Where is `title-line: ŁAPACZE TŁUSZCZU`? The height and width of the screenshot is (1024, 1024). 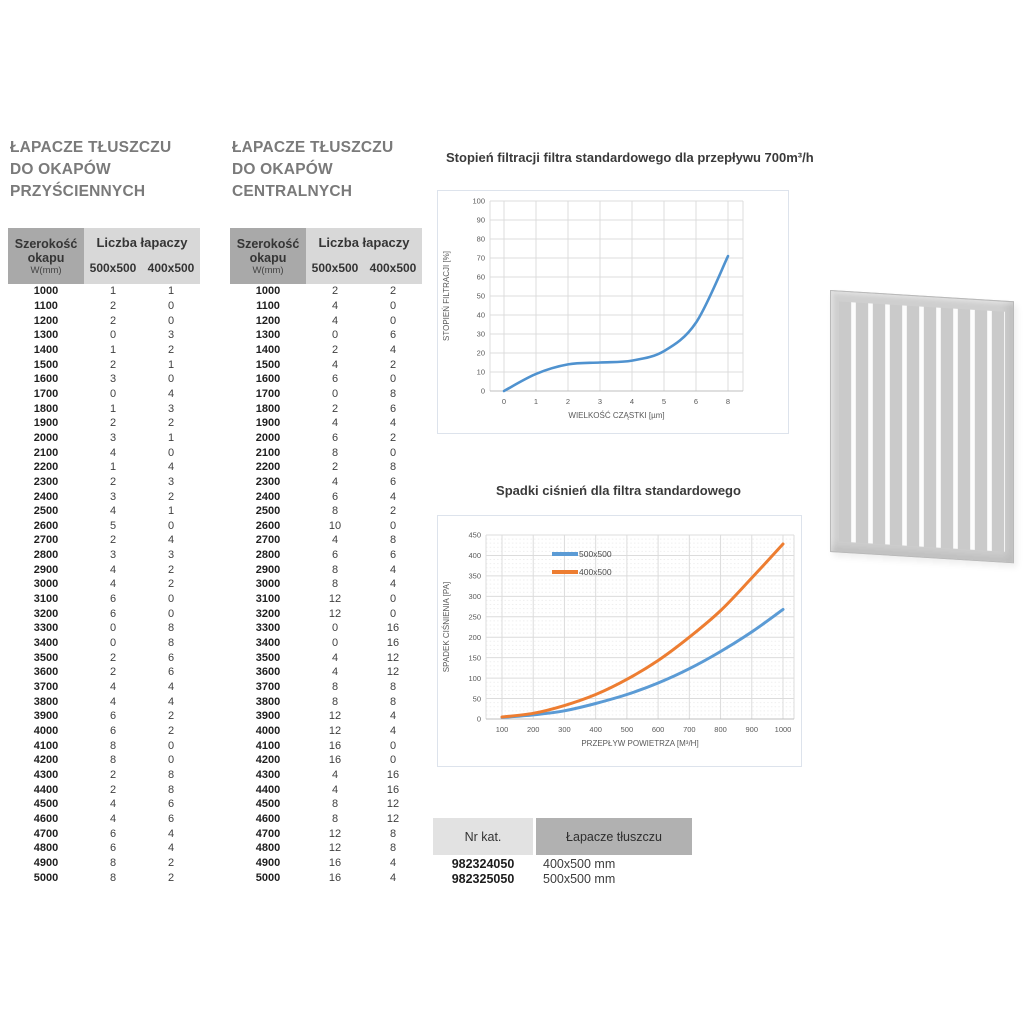
title-line: ŁAPACZE TŁUSZCZU is located at coordinates (313, 147).